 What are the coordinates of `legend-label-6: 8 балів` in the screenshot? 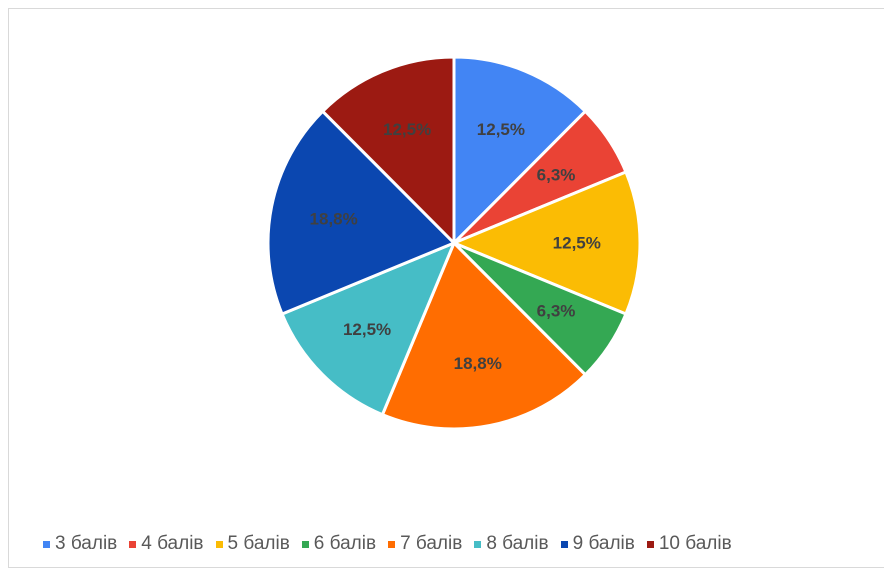 It's located at (517, 543).